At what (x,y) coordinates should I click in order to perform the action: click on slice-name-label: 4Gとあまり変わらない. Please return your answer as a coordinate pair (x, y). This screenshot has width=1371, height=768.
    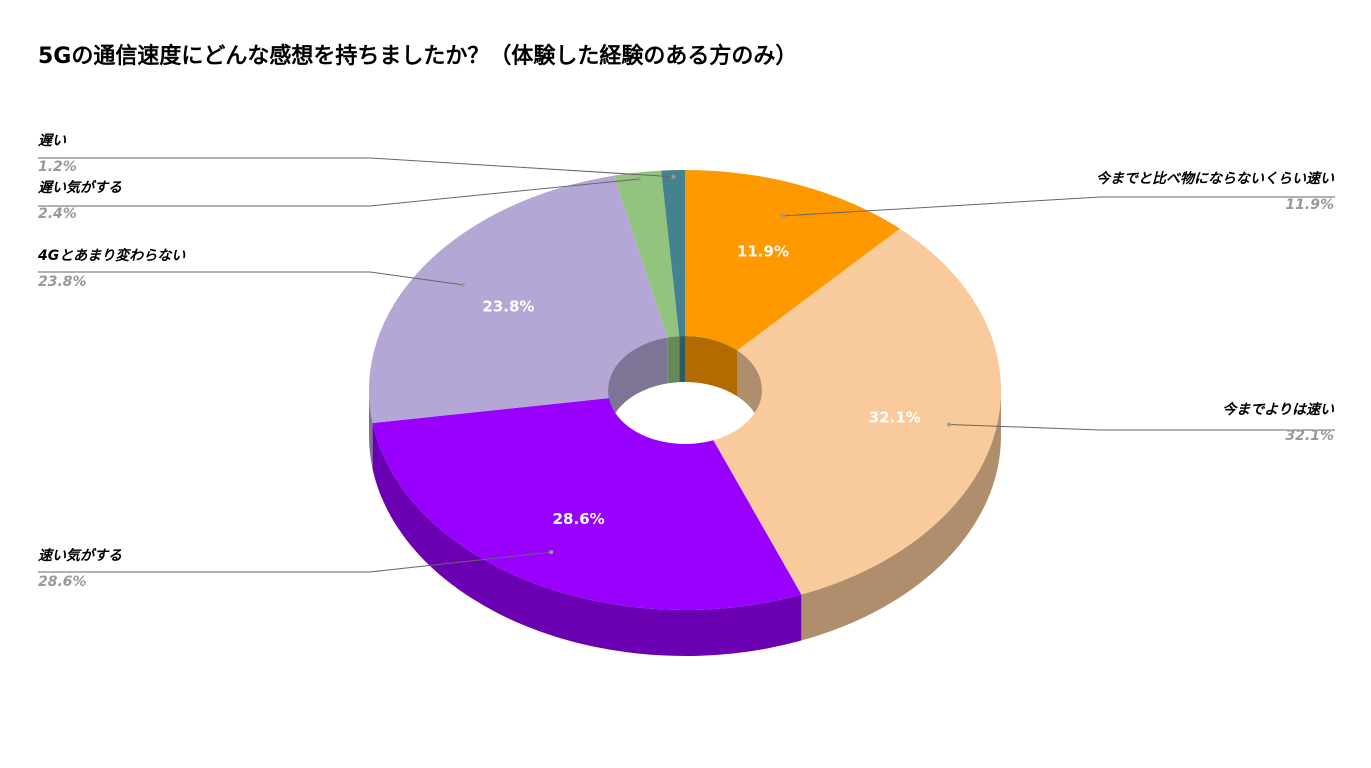
    Looking at the image, I should click on (111, 255).